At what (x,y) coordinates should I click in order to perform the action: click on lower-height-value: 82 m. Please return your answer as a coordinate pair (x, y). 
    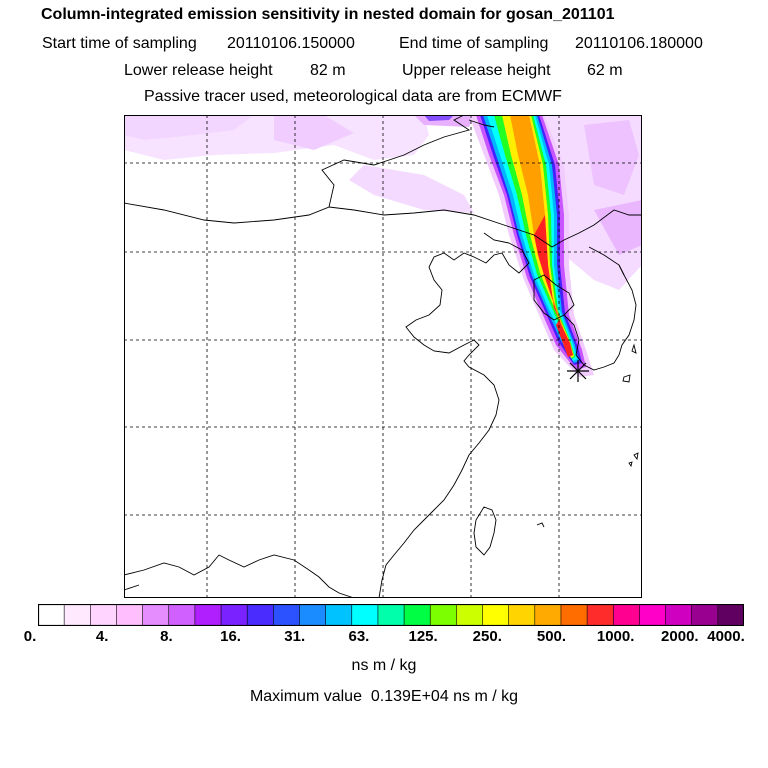
    Looking at the image, I should click on (328, 70).